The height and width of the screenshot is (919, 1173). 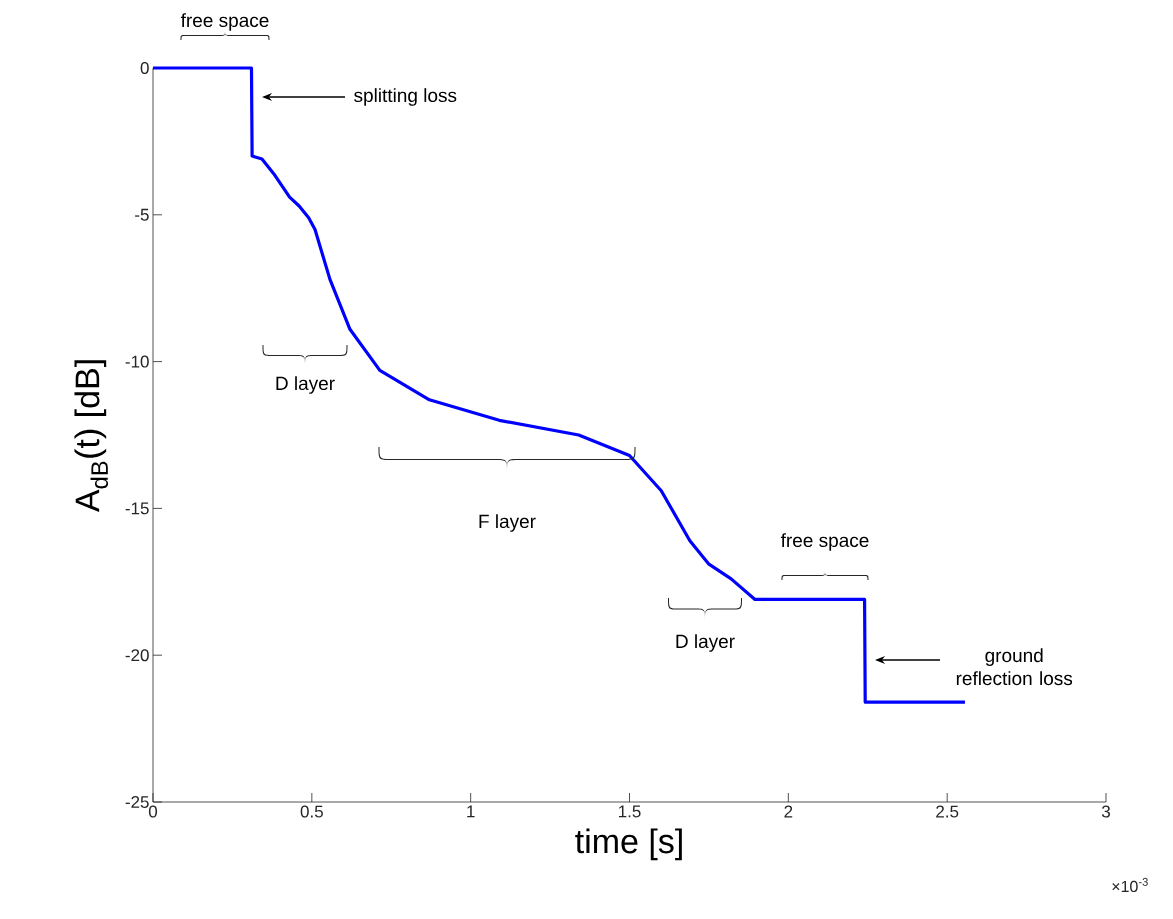 What do you see at coordinates (144, 68) in the screenshot?
I see `y-tick-label: 0` at bounding box center [144, 68].